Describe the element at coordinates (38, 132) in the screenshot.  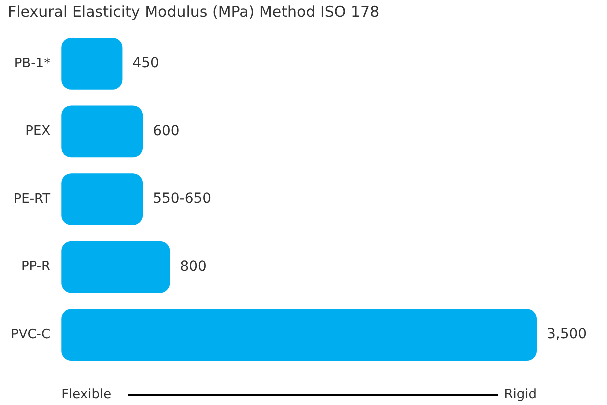
I see `y-tick-label: PEX` at that location.